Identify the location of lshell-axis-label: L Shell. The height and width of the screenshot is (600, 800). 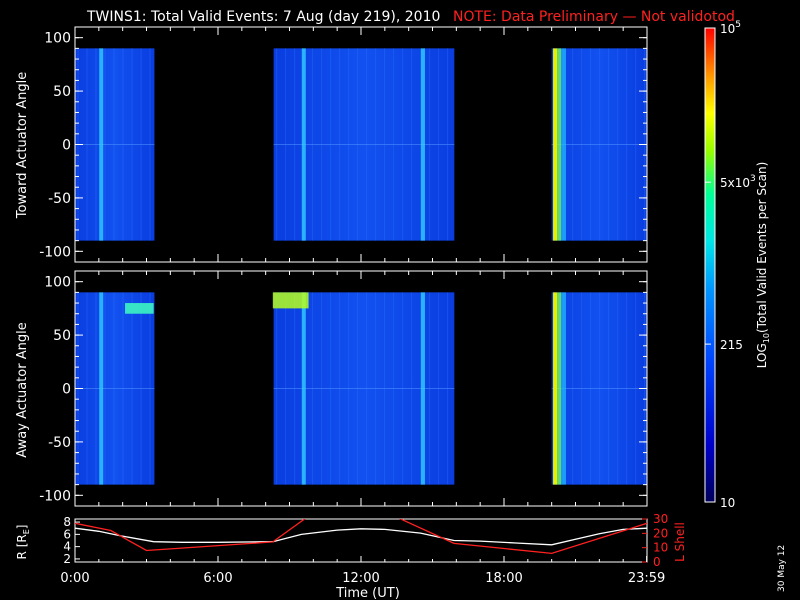
(680, 542).